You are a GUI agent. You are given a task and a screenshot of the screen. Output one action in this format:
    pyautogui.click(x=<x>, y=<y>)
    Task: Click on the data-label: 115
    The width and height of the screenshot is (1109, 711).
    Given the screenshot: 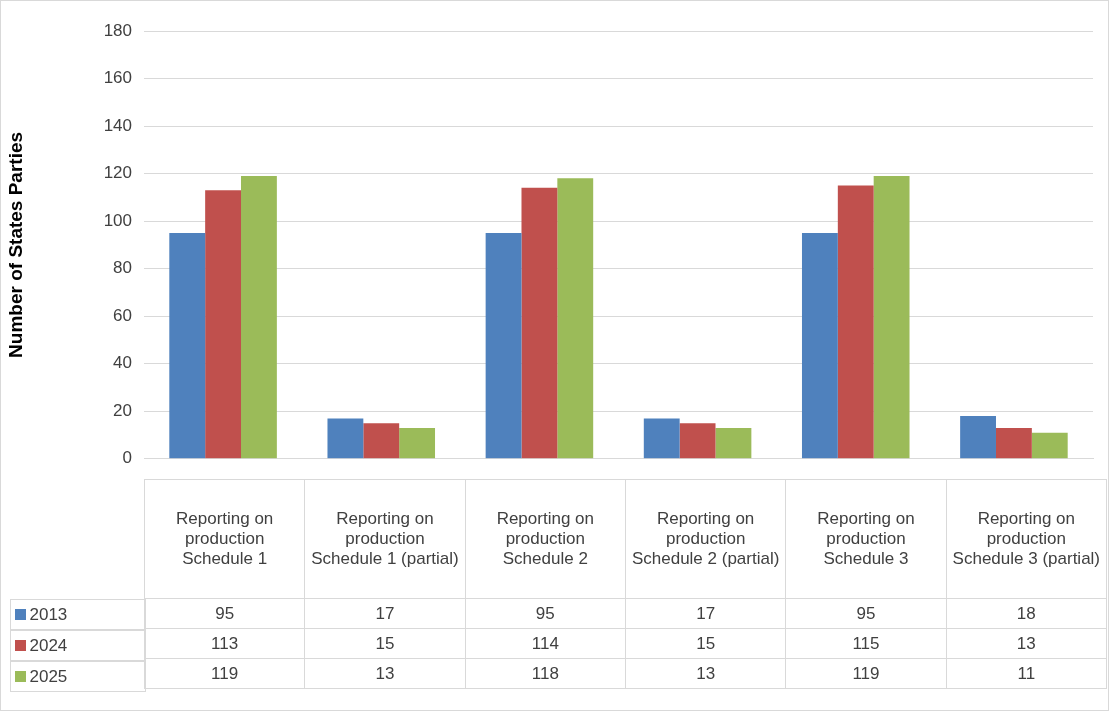 What is the action you would take?
    pyautogui.click(x=866, y=643)
    